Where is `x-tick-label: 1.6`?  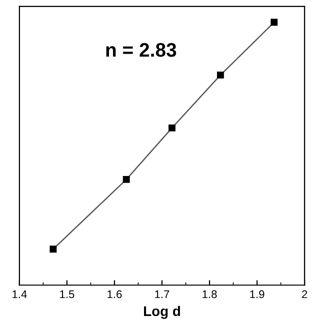
x-tick-label: 1.6 is located at coordinates (115, 294).